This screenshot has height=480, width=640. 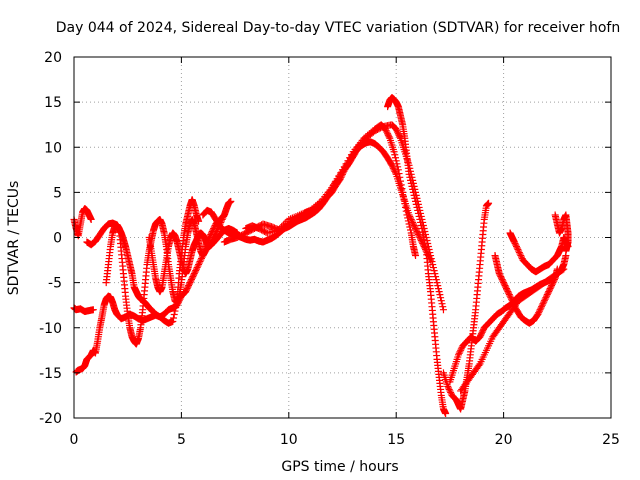 I want to click on y-axis-title: SDTVAR / TECUs, so click(x=14, y=238).